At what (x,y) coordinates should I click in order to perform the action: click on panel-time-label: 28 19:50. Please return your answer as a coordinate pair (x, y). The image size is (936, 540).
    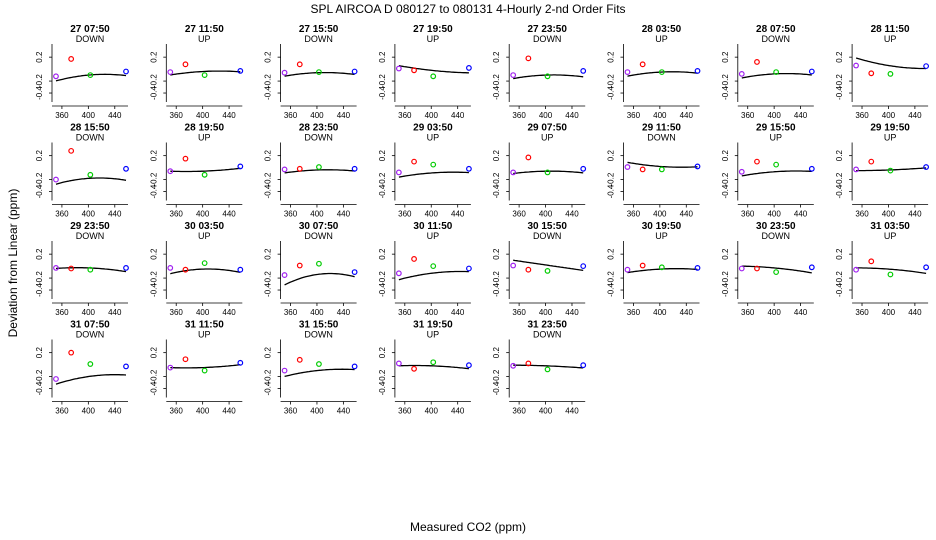
    Looking at the image, I should click on (205, 128).